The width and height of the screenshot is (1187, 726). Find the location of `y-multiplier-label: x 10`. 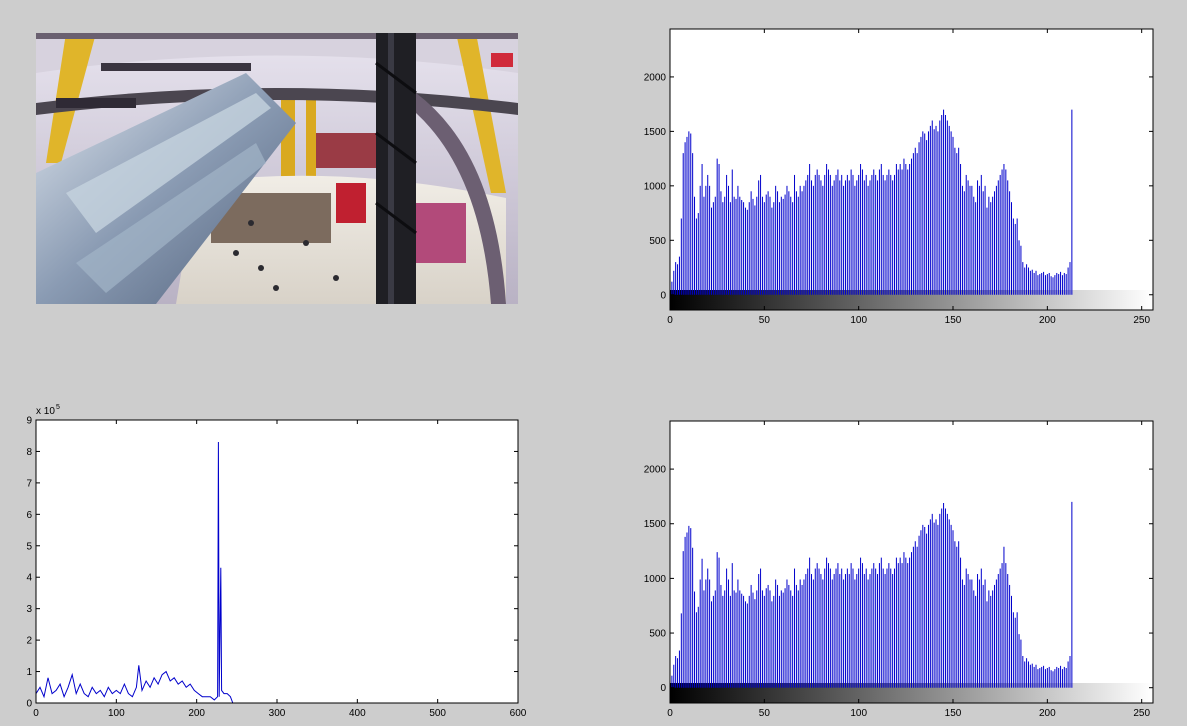

y-multiplier-label: x 10 is located at coordinates (45, 411).